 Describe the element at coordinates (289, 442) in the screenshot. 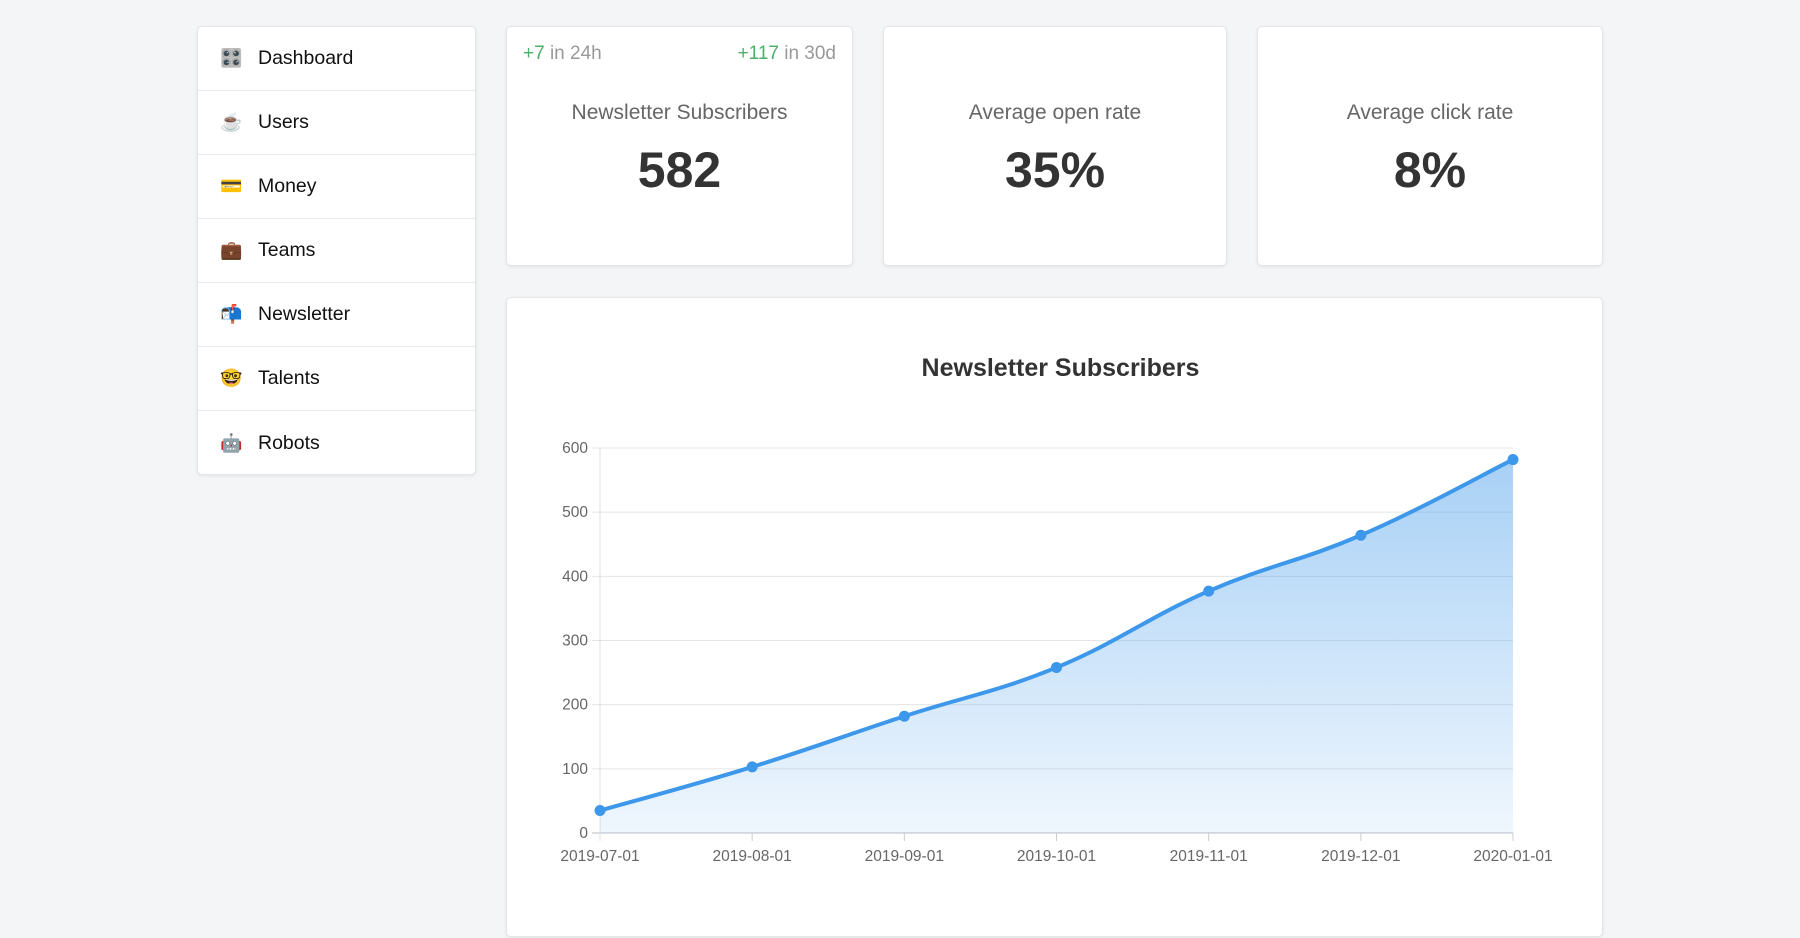

I see `sidebar-item-label: Robots` at that location.